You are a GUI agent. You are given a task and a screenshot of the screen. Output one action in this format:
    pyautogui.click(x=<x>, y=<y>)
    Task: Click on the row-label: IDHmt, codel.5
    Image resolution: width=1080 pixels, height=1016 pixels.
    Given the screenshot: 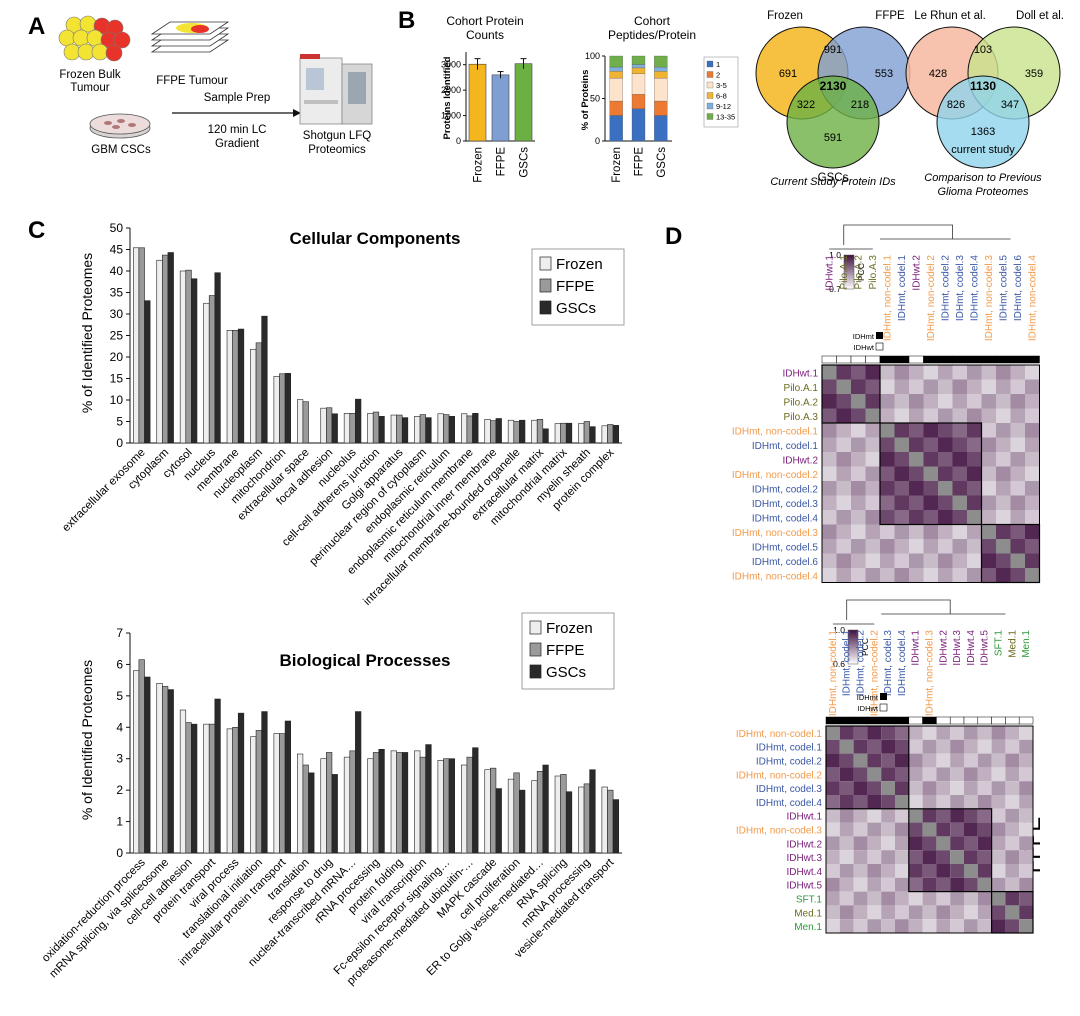 What is the action you would take?
    pyautogui.click(x=785, y=547)
    